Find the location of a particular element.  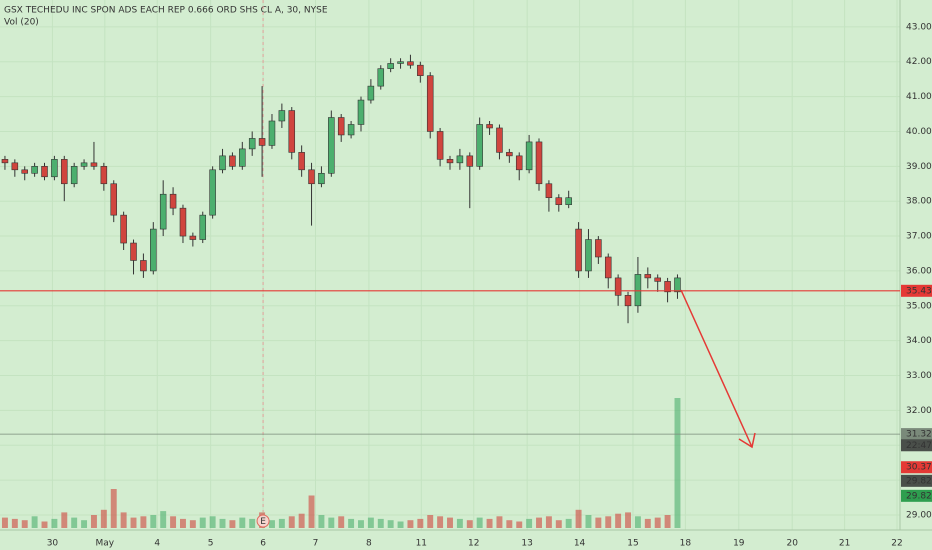

x-tick-label: 7 is located at coordinates (316, 544).